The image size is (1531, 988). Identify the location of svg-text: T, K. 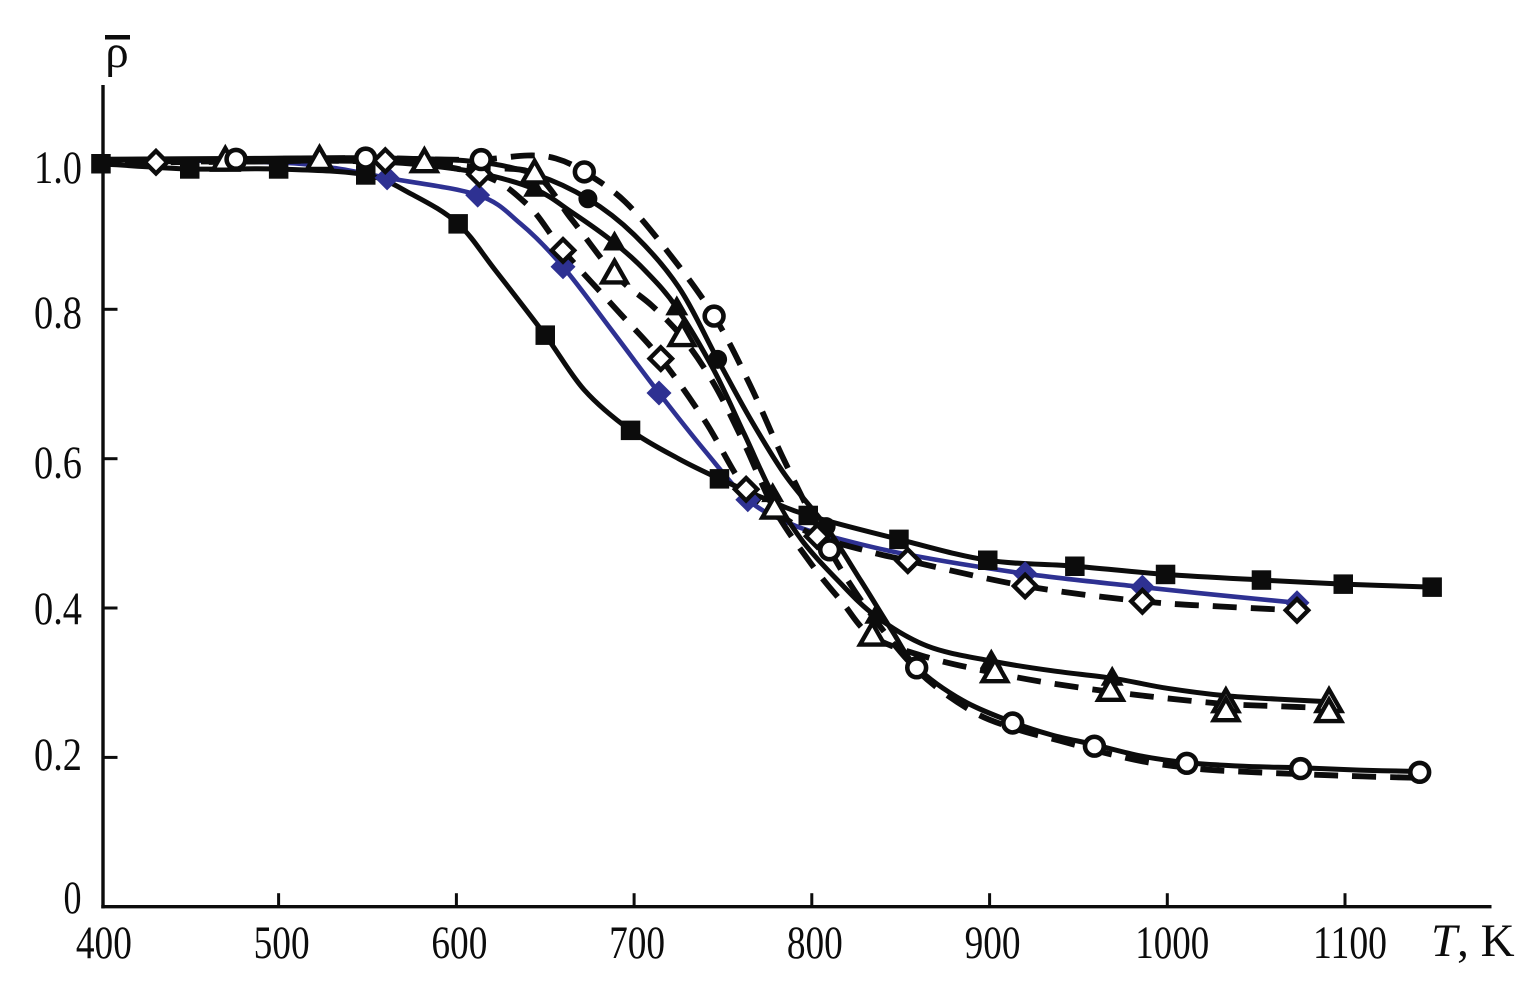
(1473, 941).